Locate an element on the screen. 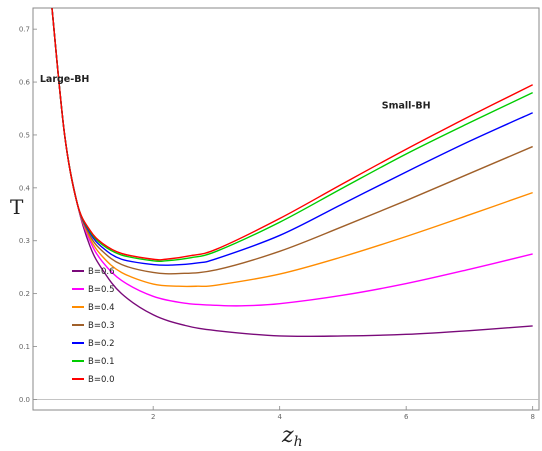 Image resolution: width=542 pixels, height=451 pixels. y-axis-label: T is located at coordinates (17, 207).